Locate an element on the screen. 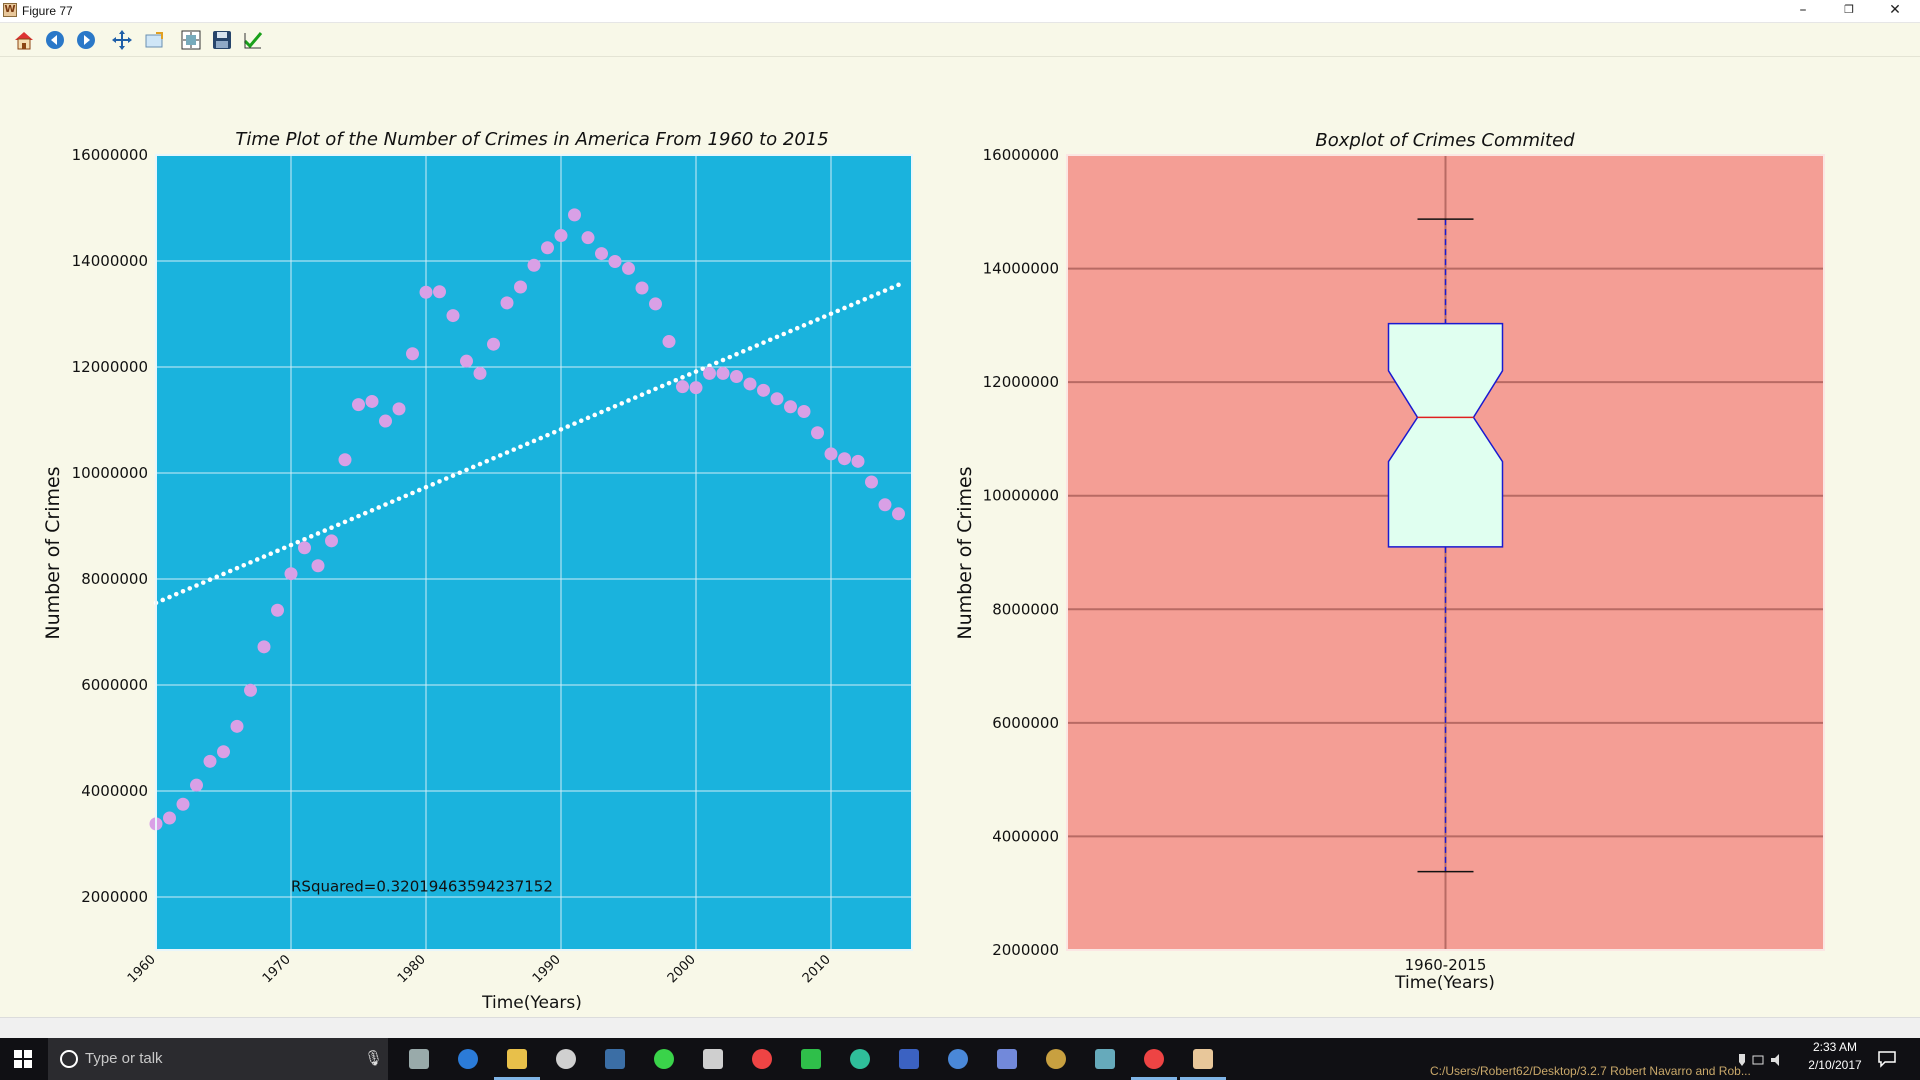 This screenshot has height=1080, width=1920. home-icon is located at coordinates (24, 40).